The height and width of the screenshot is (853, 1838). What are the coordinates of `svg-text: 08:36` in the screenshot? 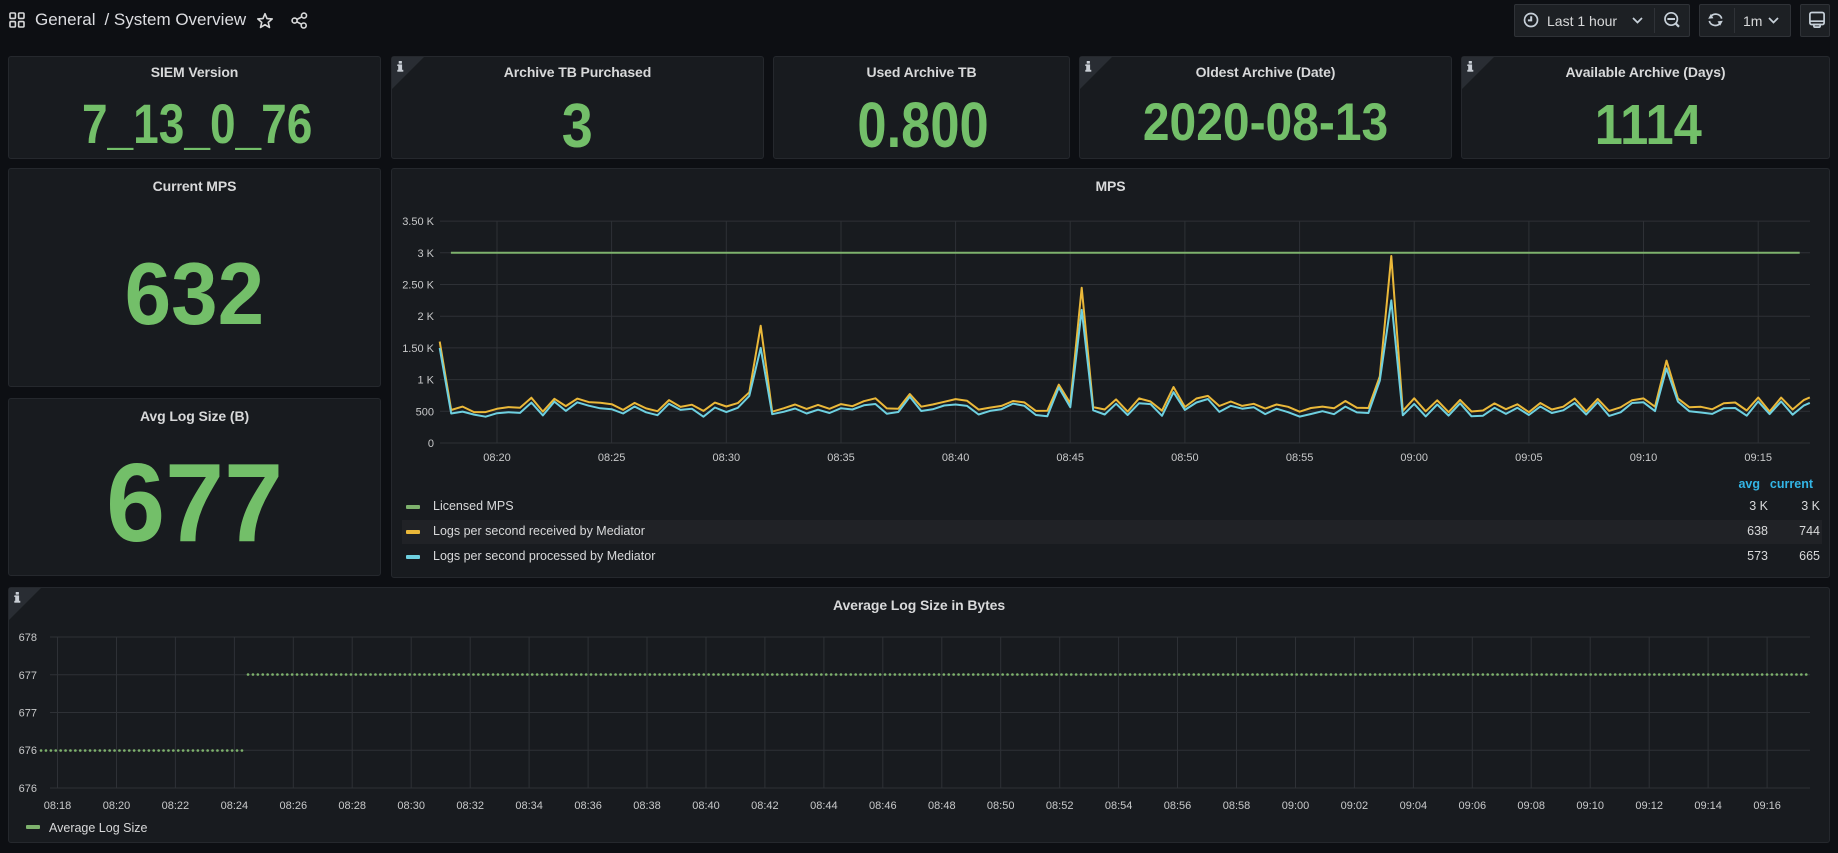 It's located at (588, 806).